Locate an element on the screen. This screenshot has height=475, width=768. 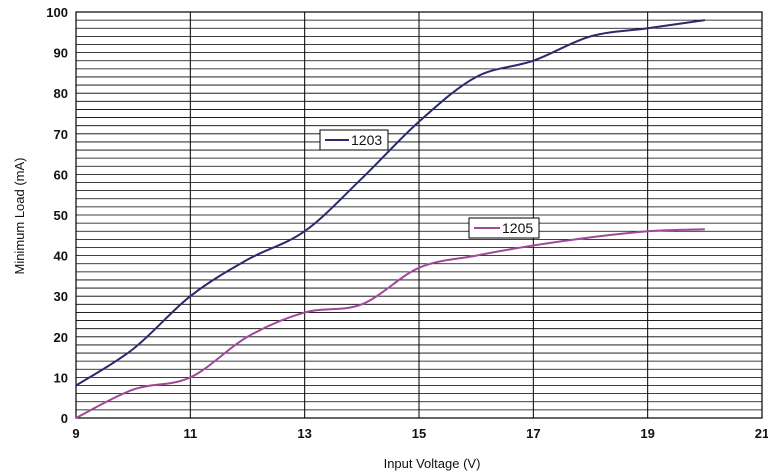
series-label-1203-text: 1203 is located at coordinates (366, 140).